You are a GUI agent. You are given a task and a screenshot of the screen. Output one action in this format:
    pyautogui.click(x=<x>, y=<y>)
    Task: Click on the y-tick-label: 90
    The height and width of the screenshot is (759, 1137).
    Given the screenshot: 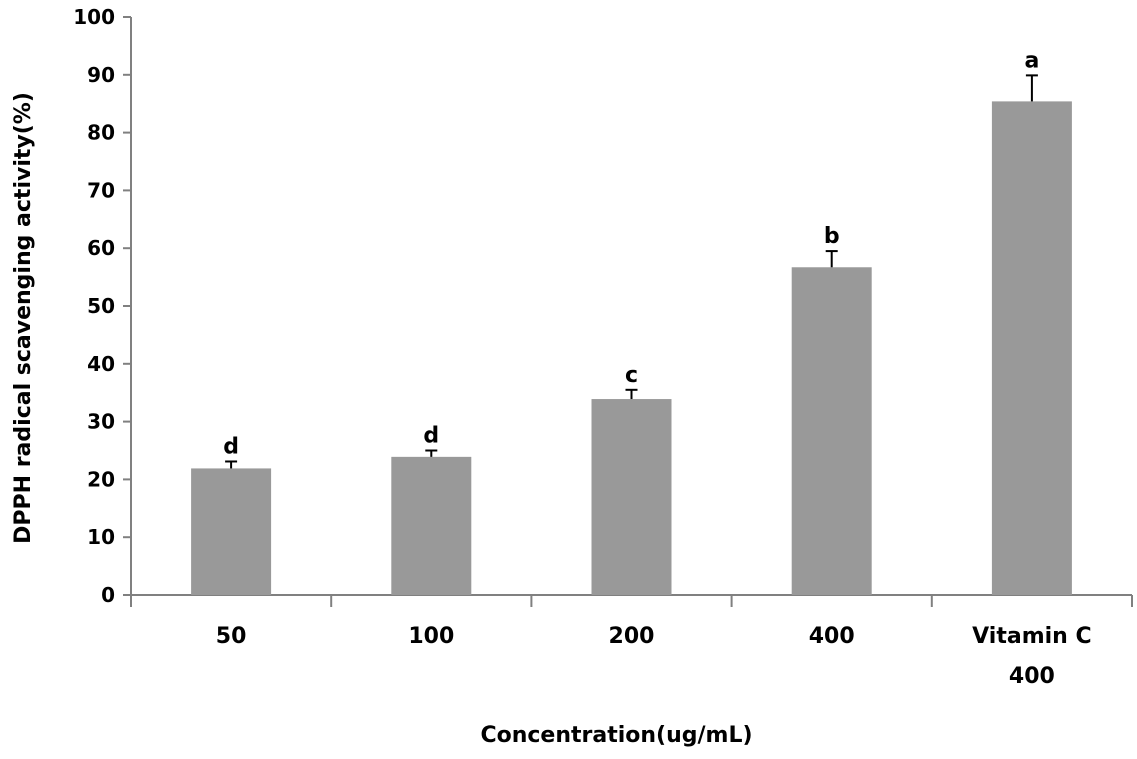 What is the action you would take?
    pyautogui.click(x=101, y=75)
    